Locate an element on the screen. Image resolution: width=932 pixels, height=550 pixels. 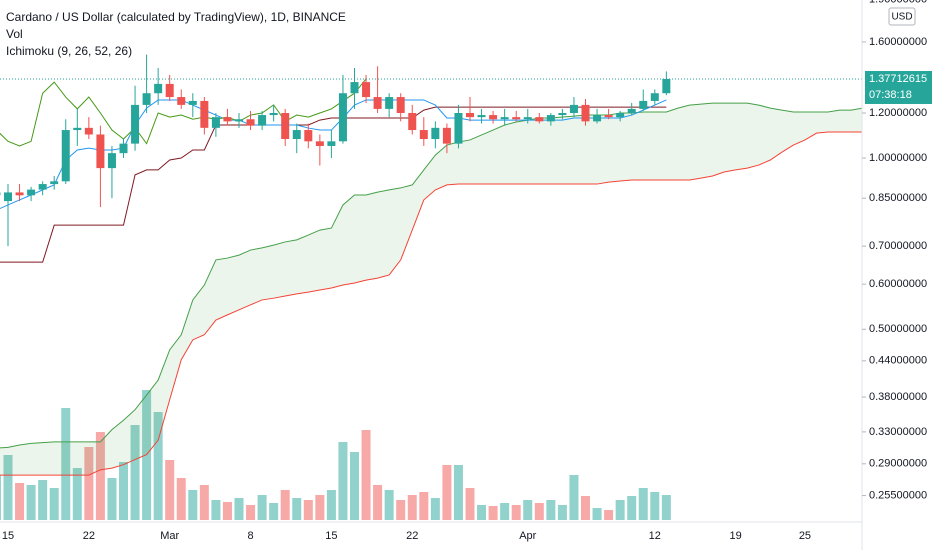
bar-countdown: 07:38:18 is located at coordinates (890, 95).